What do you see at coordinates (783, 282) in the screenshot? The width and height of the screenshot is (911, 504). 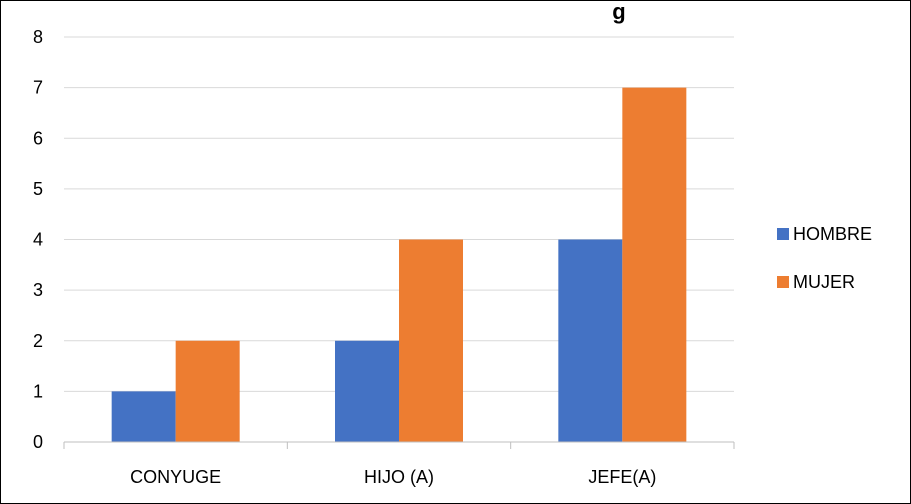 I see `legend-swatch-mujer` at bounding box center [783, 282].